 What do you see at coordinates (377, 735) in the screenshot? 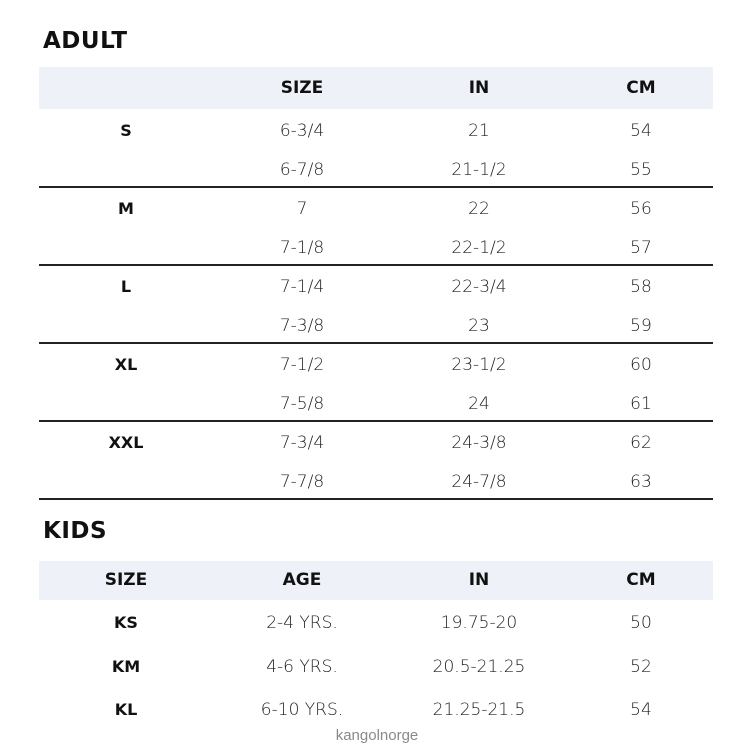
I see `watermark: kangolnorge` at bounding box center [377, 735].